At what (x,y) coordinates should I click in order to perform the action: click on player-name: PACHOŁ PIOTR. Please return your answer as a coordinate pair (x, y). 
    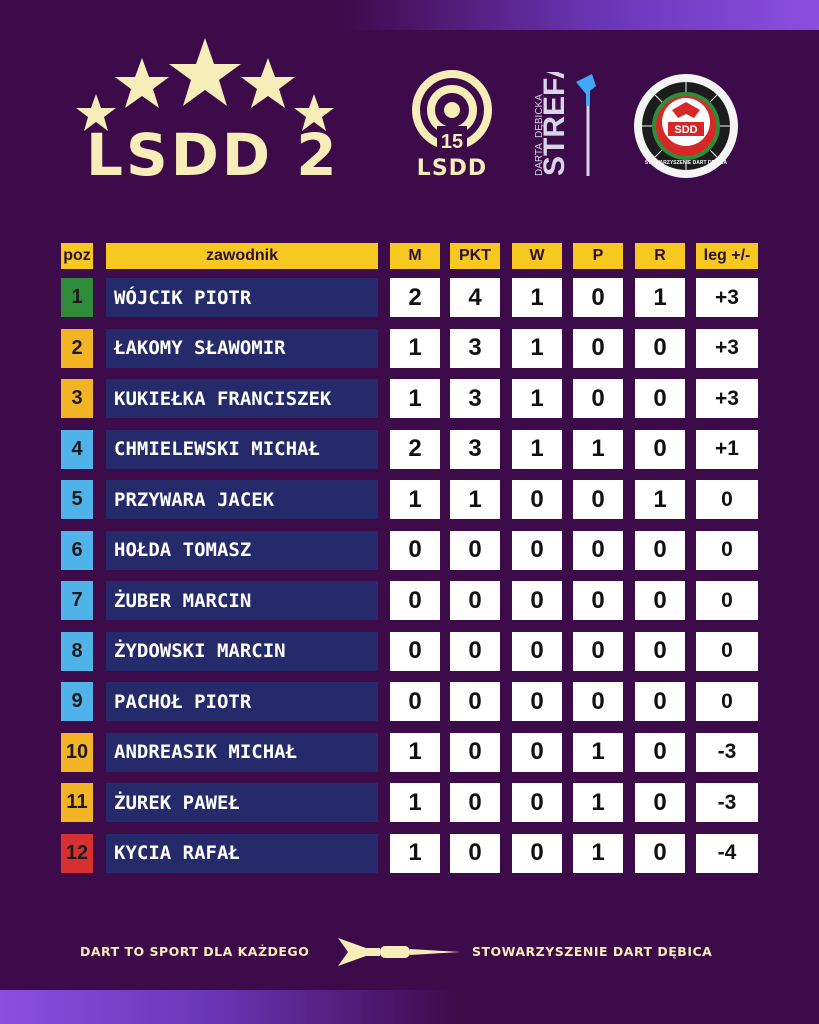
    Looking at the image, I should click on (242, 701).